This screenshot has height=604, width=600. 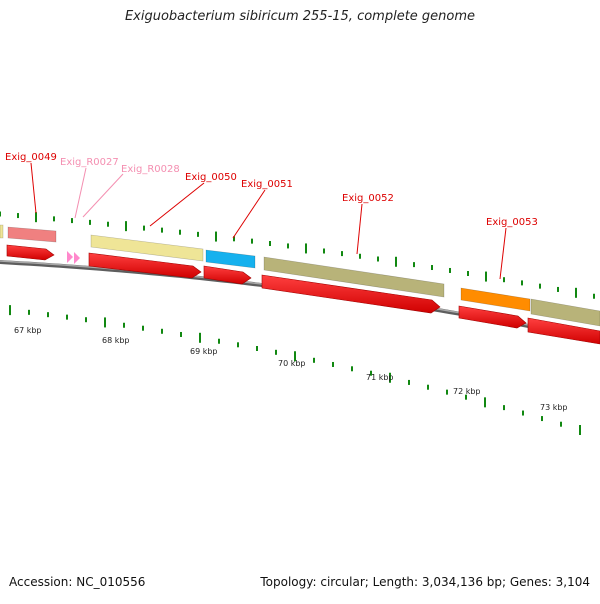 I want to click on arrow-exig-r0028, so click(x=77, y=258).